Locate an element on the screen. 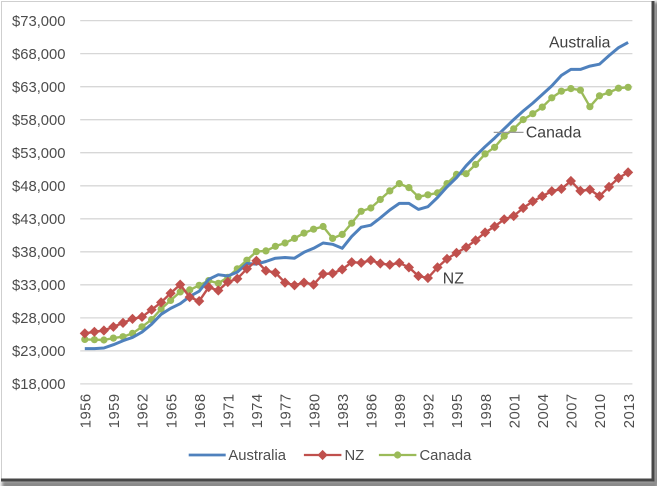 Image resolution: width=657 pixels, height=486 pixels. svg-text: 1986 is located at coordinates (372, 410).